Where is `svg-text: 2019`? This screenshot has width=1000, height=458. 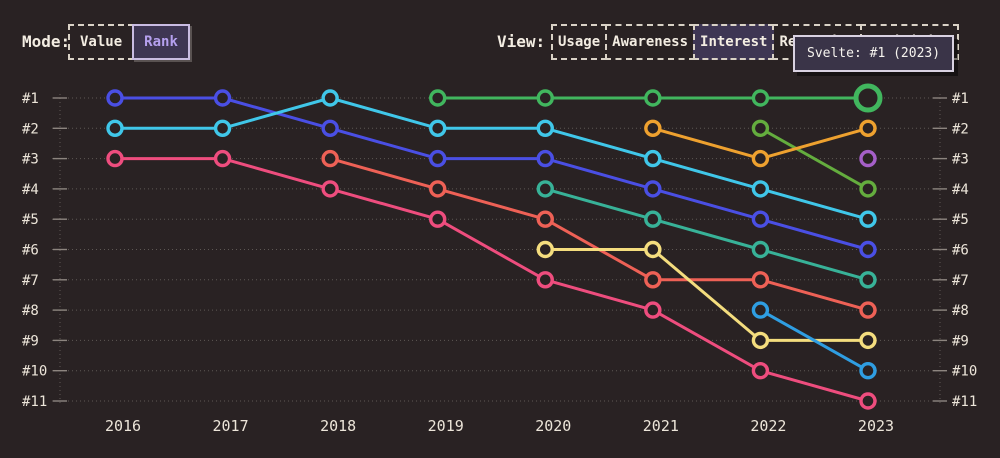
svg-text: 2019 is located at coordinates (446, 426).